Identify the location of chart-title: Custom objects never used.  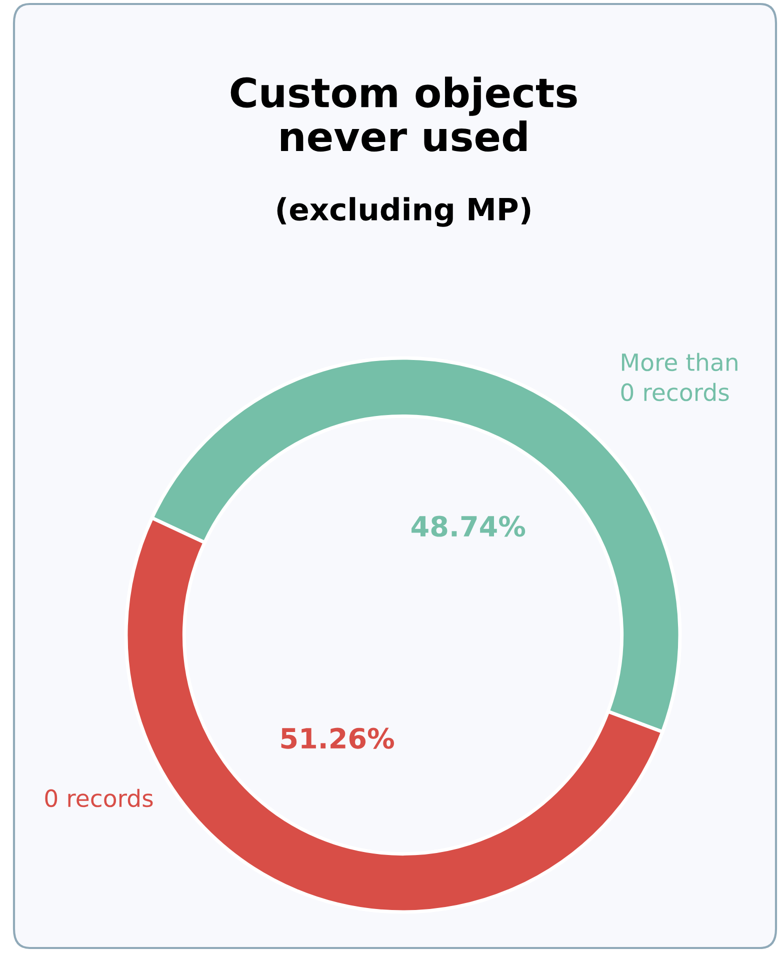
(403, 114).